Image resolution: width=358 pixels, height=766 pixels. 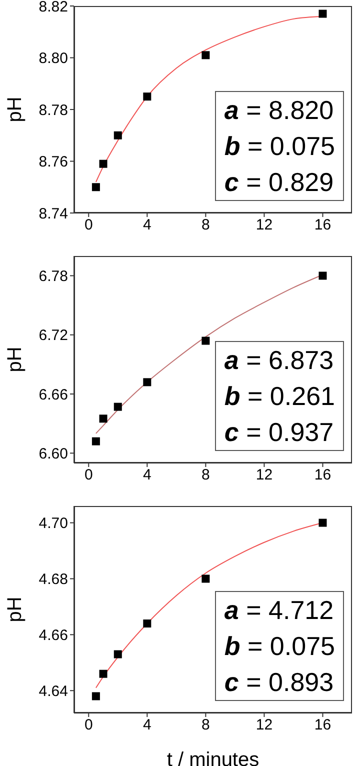 What do you see at coordinates (53, 395) in the screenshot?
I see `y-tick-label: 6.66` at bounding box center [53, 395].